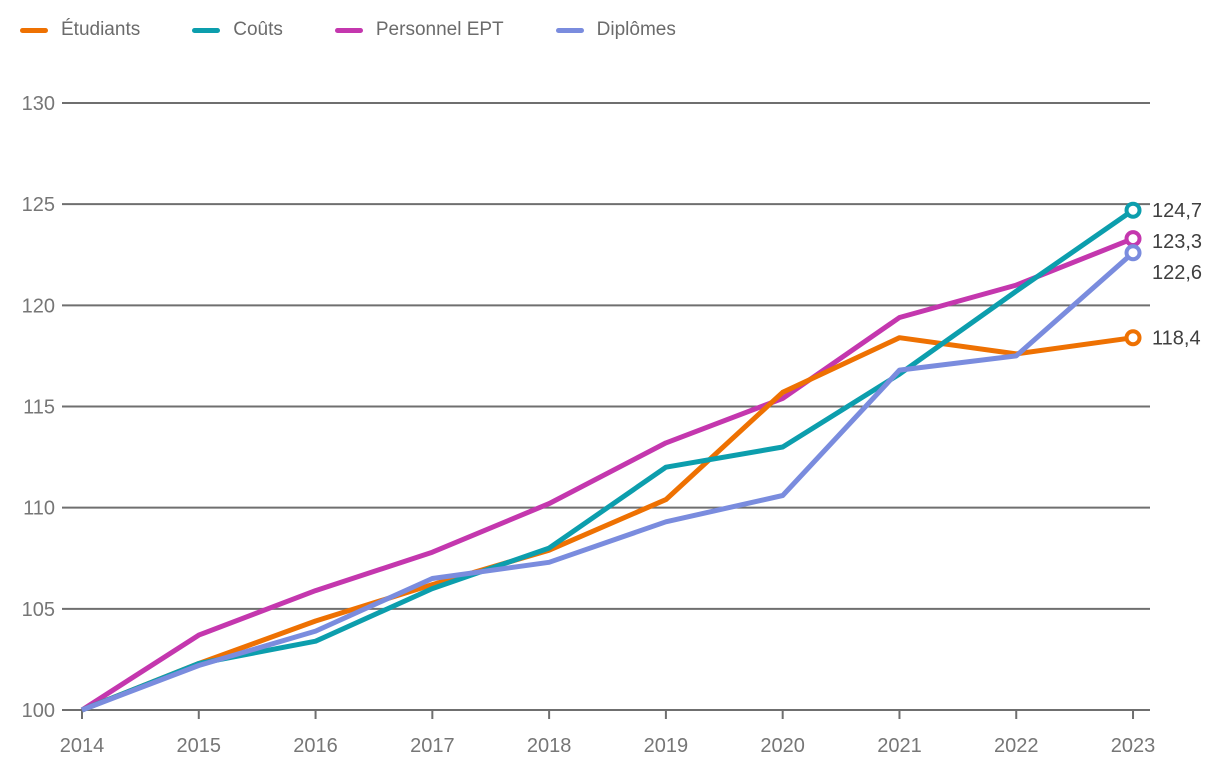 The height and width of the screenshot is (768, 1220). Describe the element at coordinates (636, 29) in the screenshot. I see `legend-label-diplomes: Diplômes` at that location.